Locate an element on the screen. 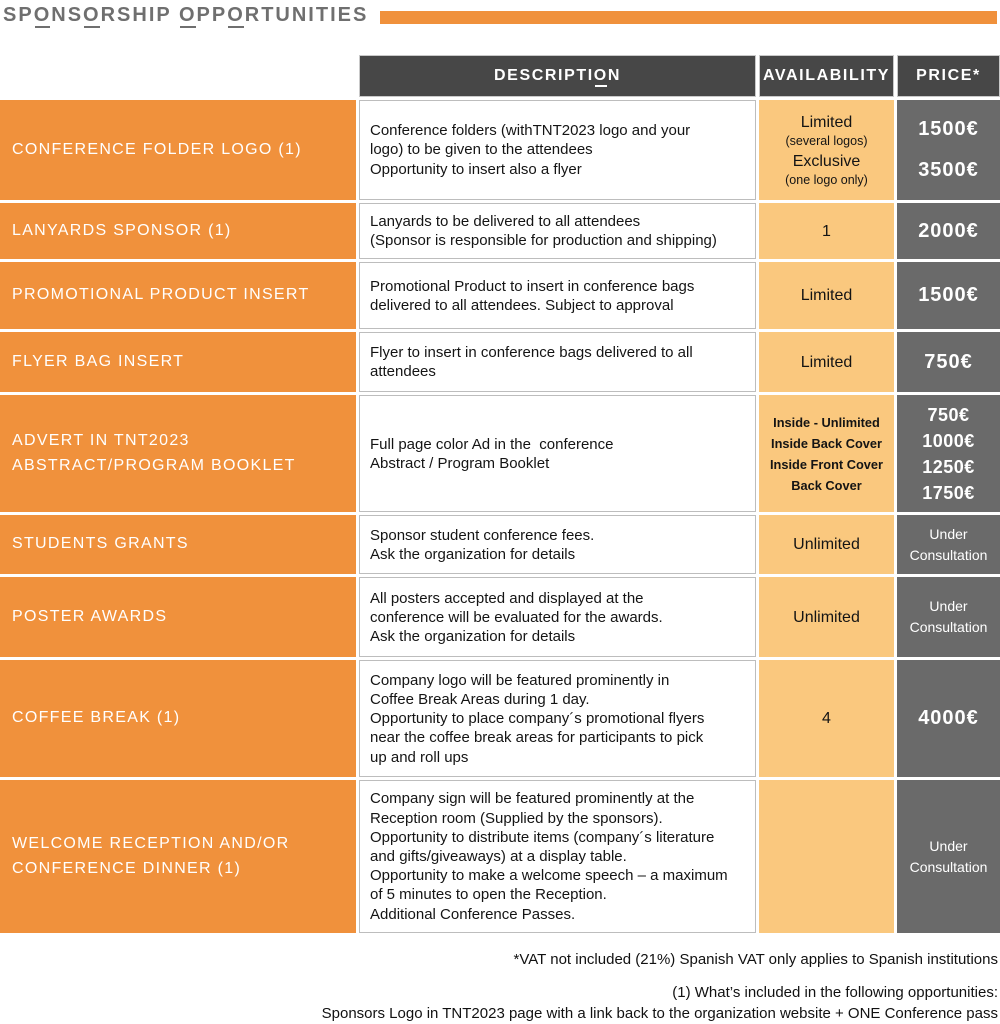 The width and height of the screenshot is (1000, 1024). description-line: up and roll ups is located at coordinates (419, 757).